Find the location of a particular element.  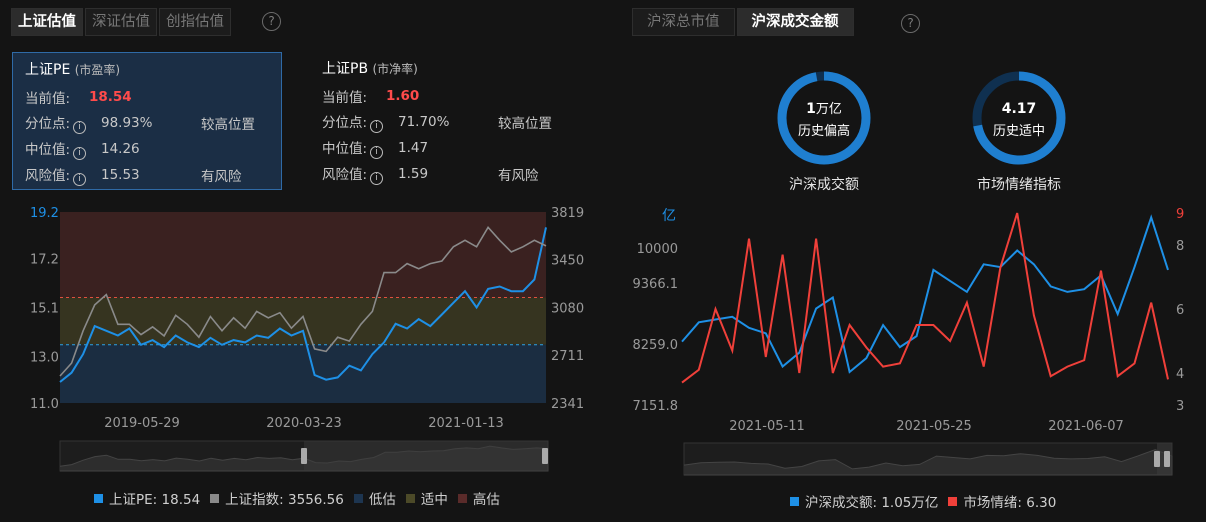

pb-percentile-status: 较高位置 is located at coordinates (525, 124).